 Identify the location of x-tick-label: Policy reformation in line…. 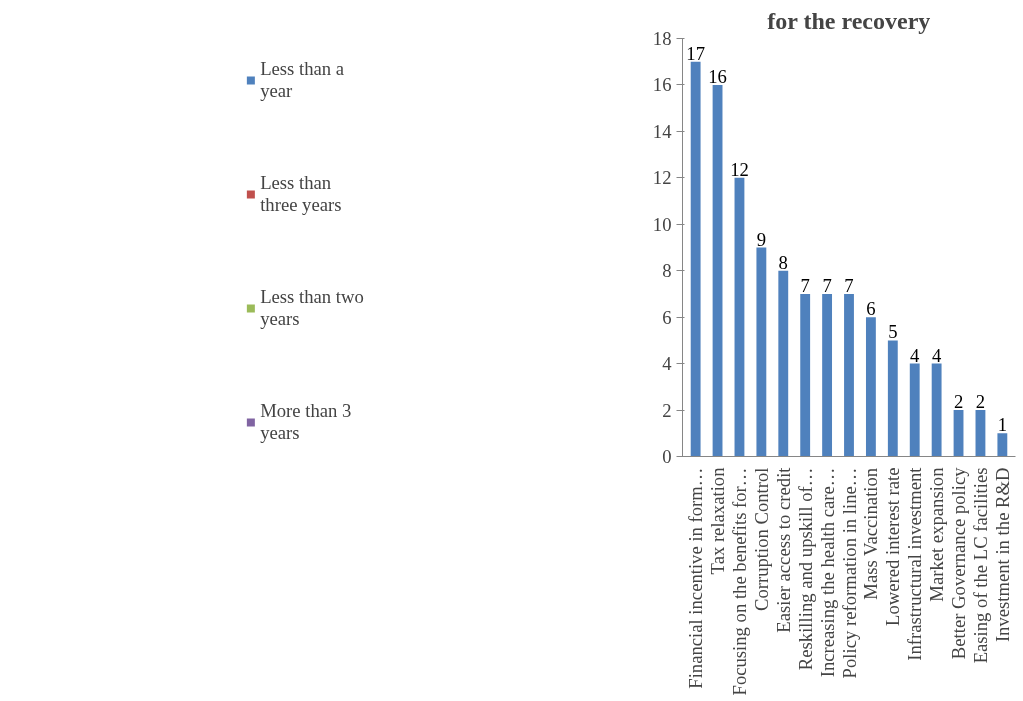
(849, 573).